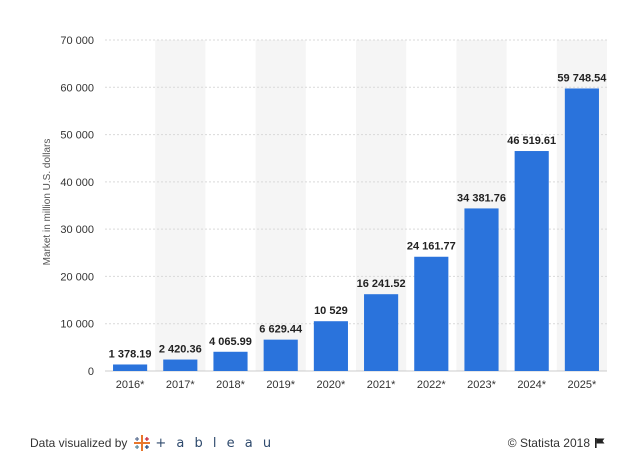 The image size is (628, 462). Describe the element at coordinates (600, 443) in the screenshot. I see `flag-icon` at that location.